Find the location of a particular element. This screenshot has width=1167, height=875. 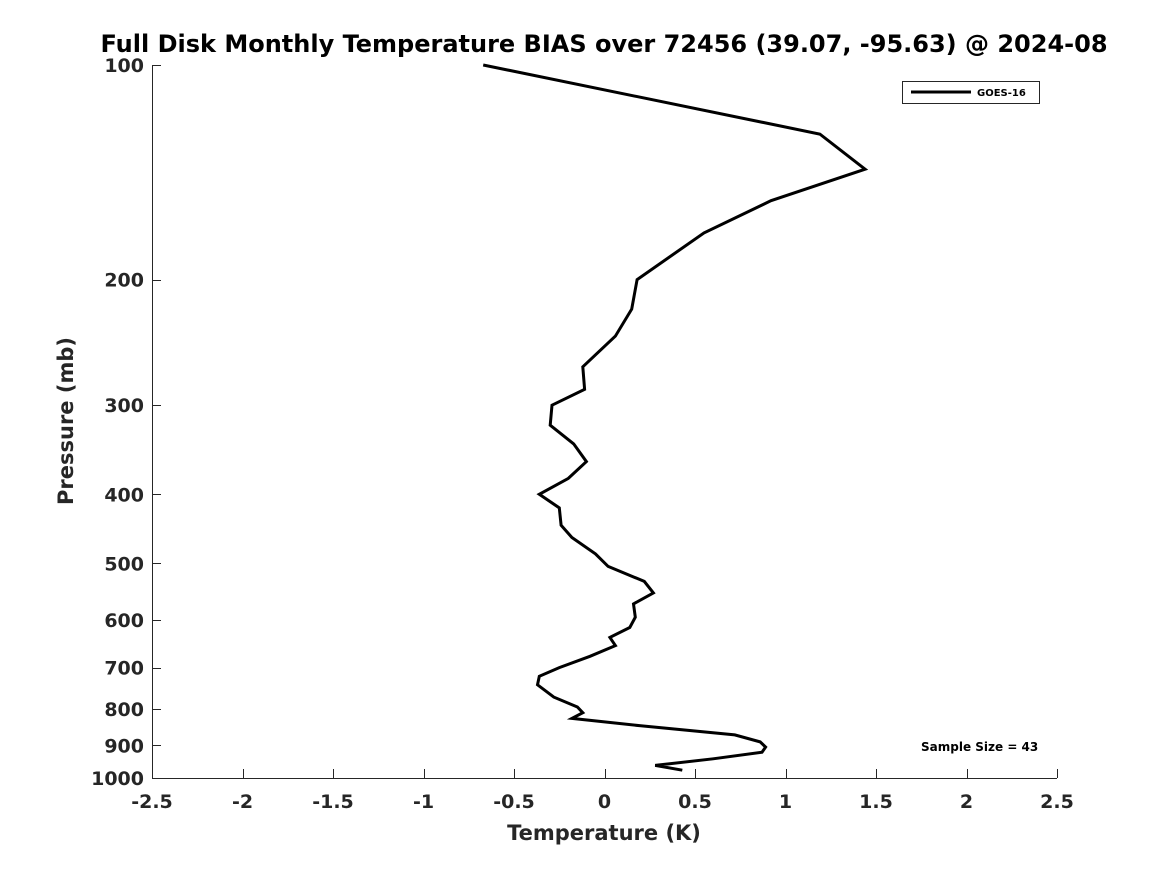

y-tick-label: 500 is located at coordinates (124, 564).